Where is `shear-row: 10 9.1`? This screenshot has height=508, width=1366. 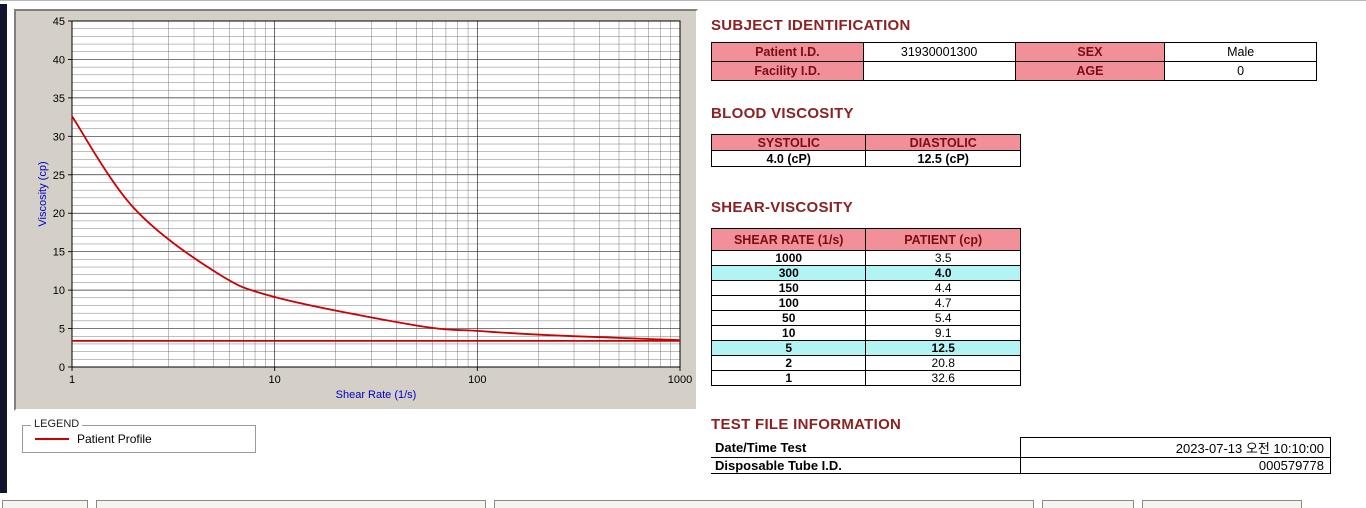 shear-row: 10 9.1 is located at coordinates (865, 333).